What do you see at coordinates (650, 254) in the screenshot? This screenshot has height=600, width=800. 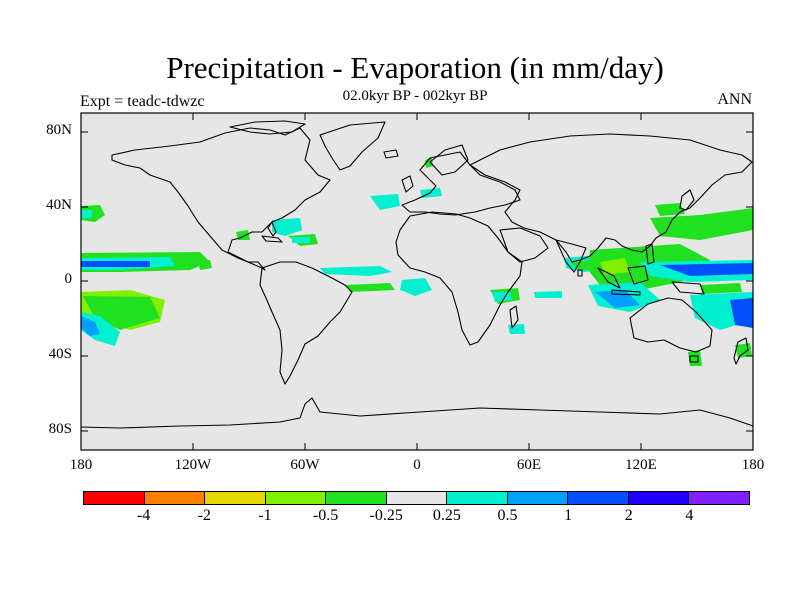 I see `coast-philippines` at bounding box center [650, 254].